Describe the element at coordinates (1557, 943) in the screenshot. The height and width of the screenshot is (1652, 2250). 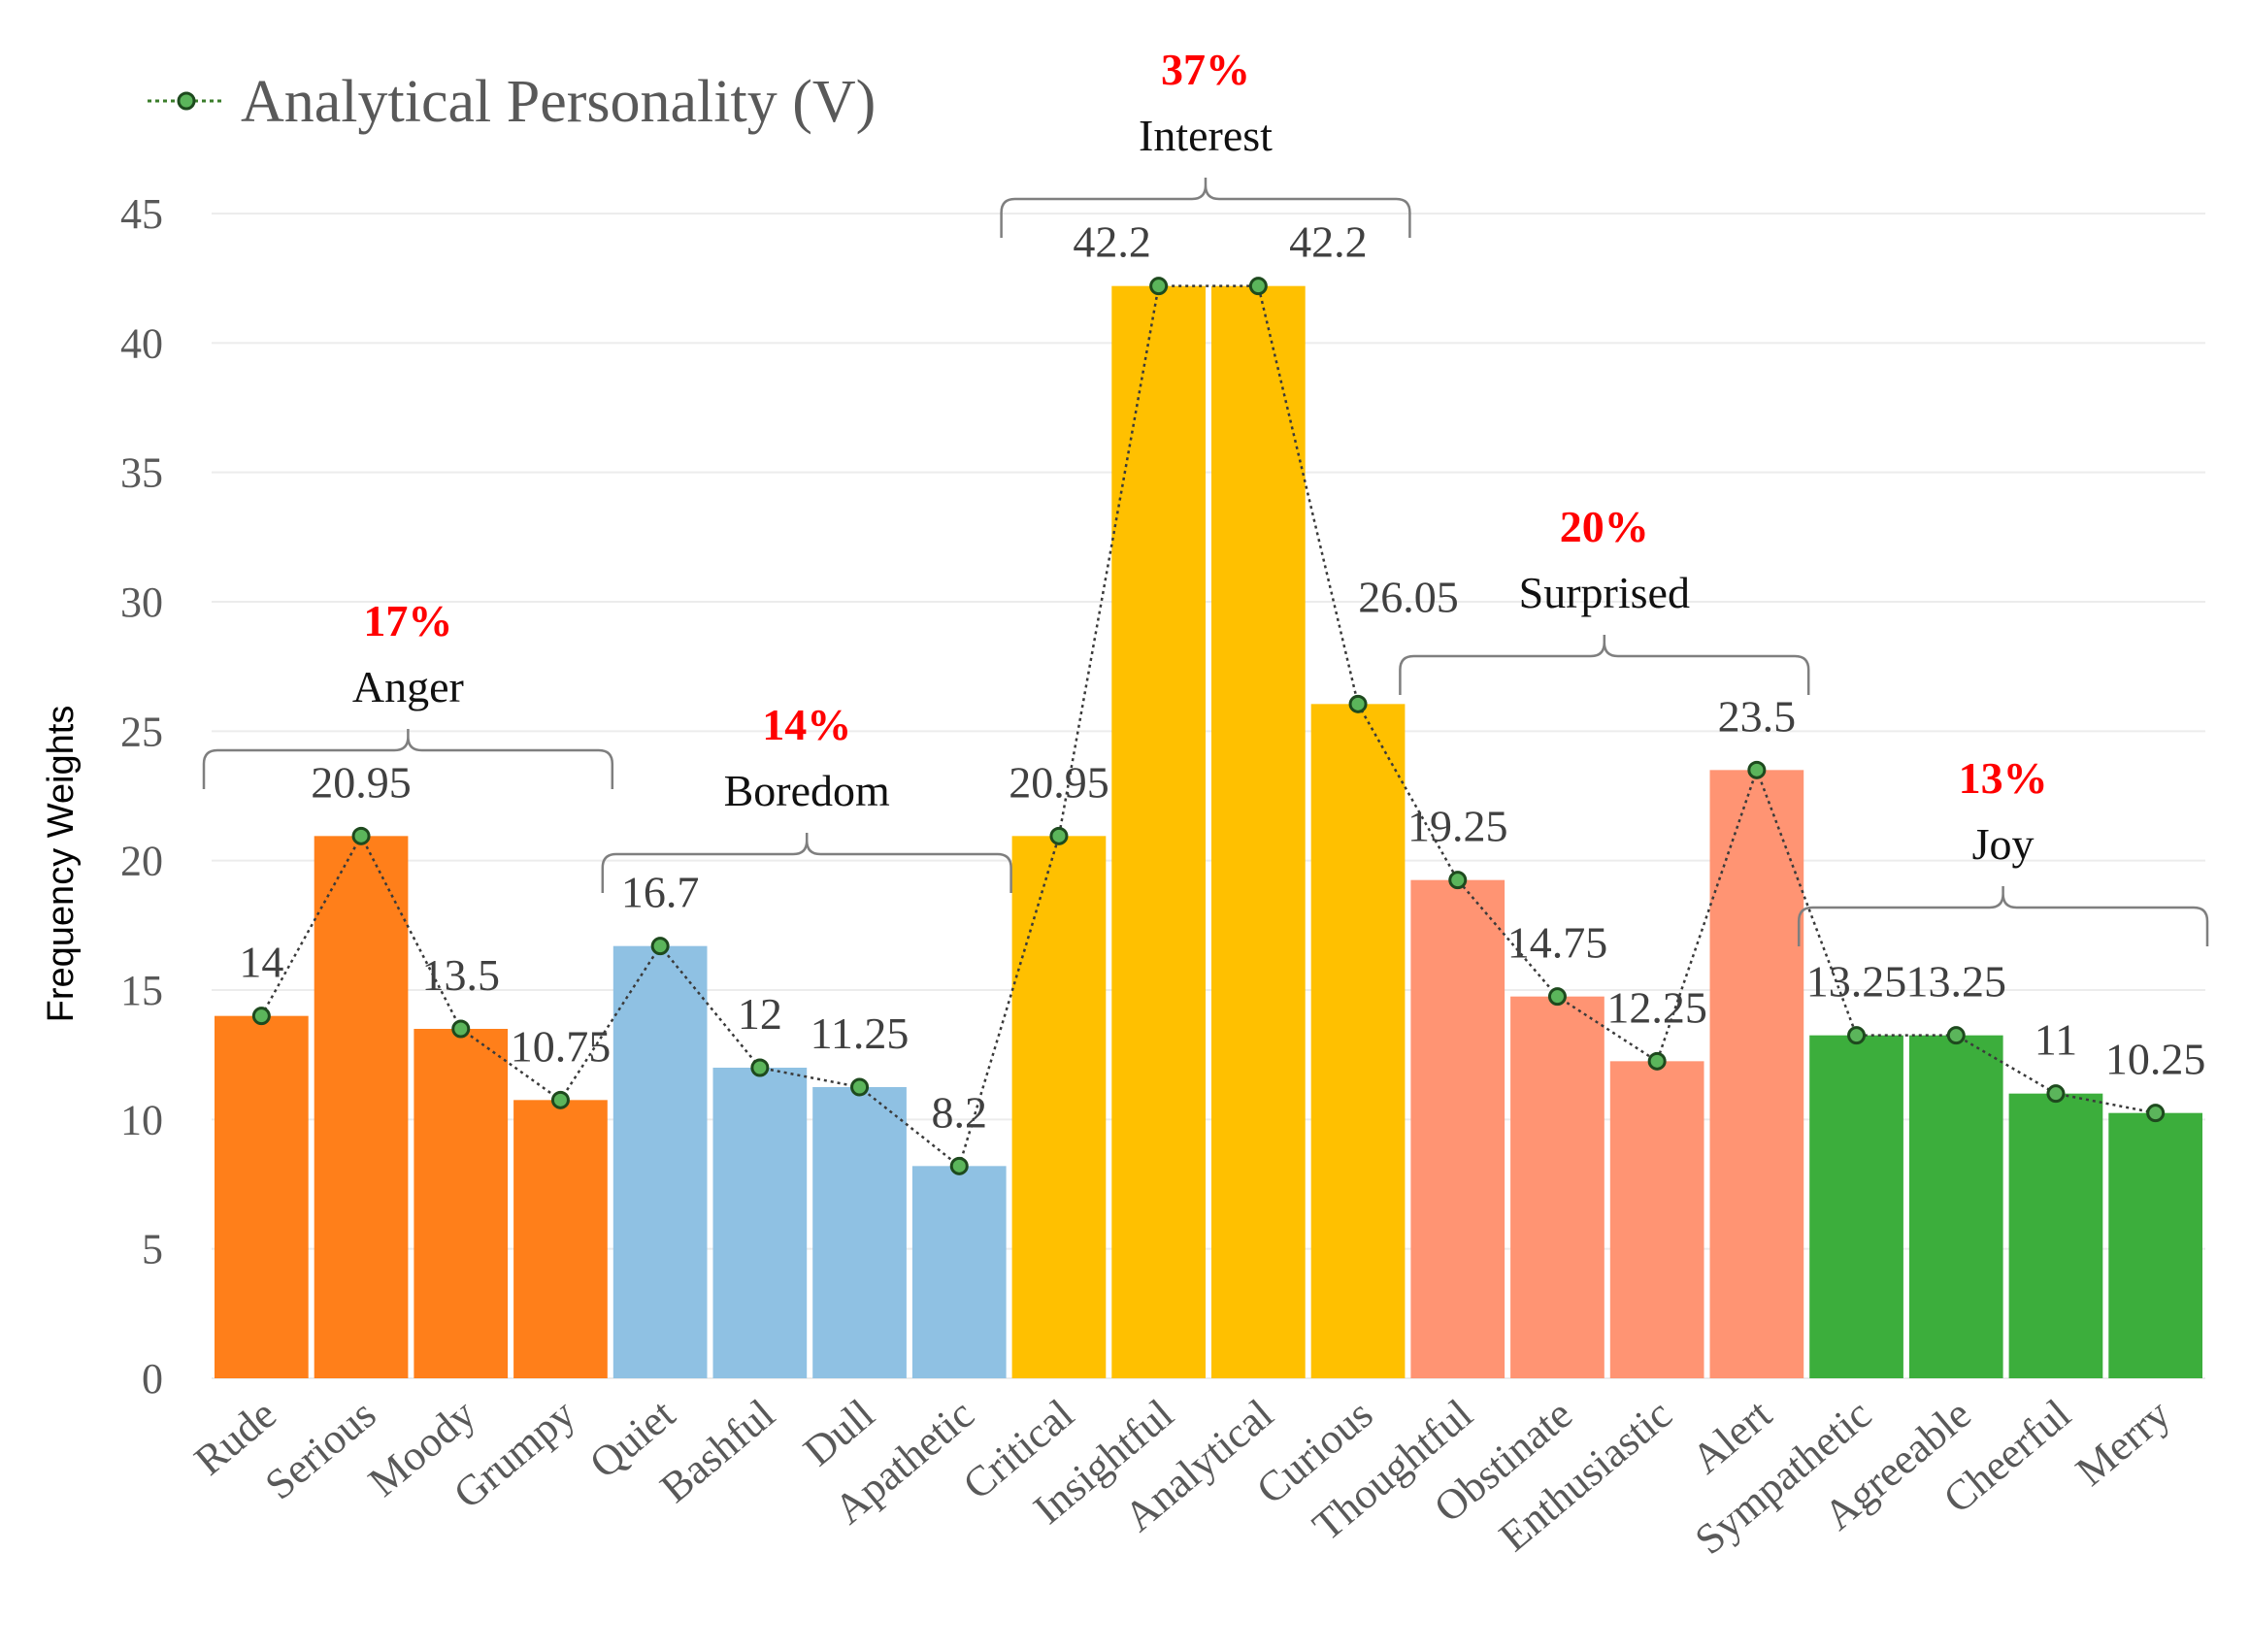
I see `data-label: 14.75` at that location.